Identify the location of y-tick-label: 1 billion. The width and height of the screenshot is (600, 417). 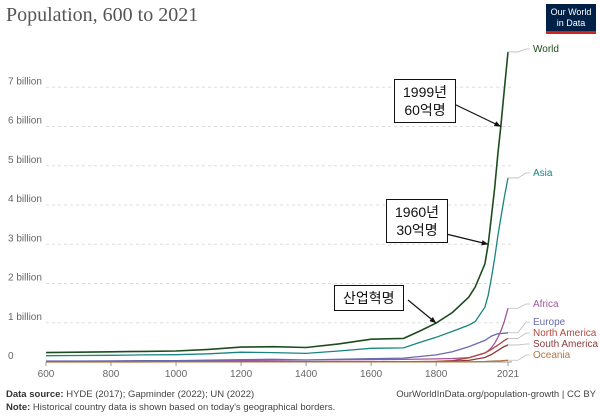
(25, 317).